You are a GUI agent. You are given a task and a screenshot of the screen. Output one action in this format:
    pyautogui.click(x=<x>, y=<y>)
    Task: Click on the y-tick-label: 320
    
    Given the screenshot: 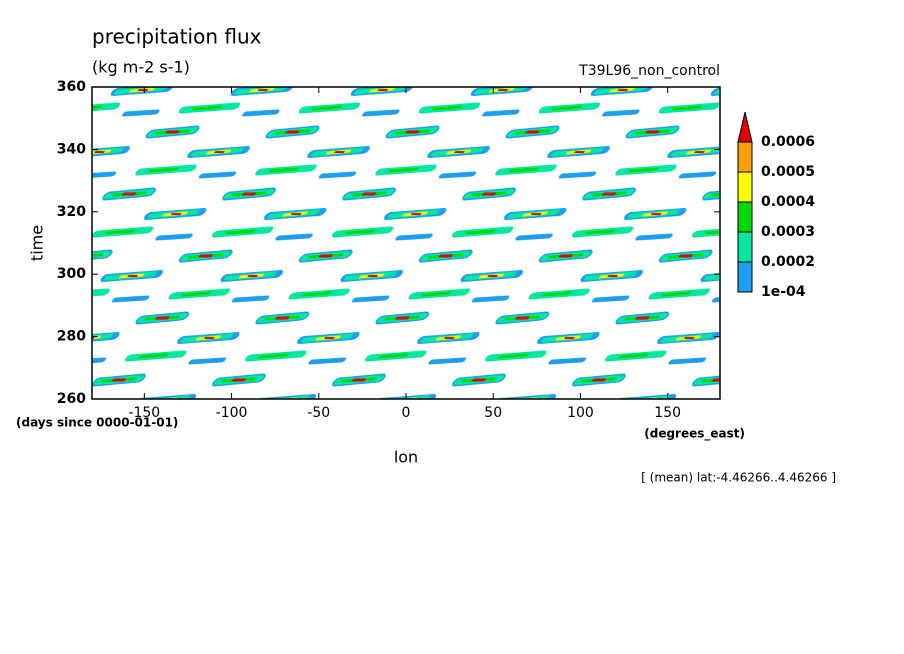 What is the action you would take?
    pyautogui.click(x=71, y=212)
    